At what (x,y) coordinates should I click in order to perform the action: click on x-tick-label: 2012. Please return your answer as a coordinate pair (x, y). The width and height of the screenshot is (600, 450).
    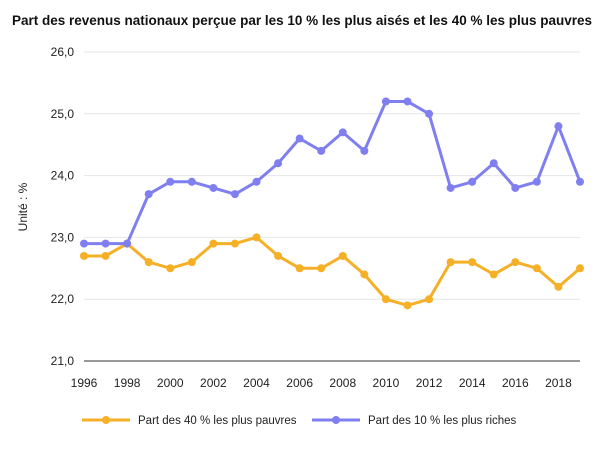
    Looking at the image, I should click on (429, 383).